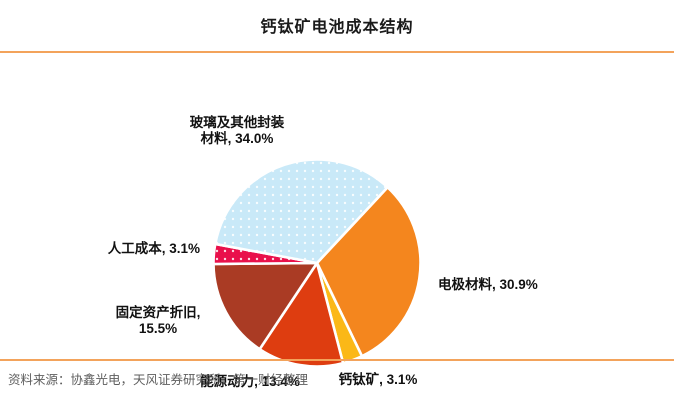 Image resolution: width=674 pixels, height=418 pixels. I want to click on label-labor-cost: 人工成本, 3.1%, so click(142, 249).